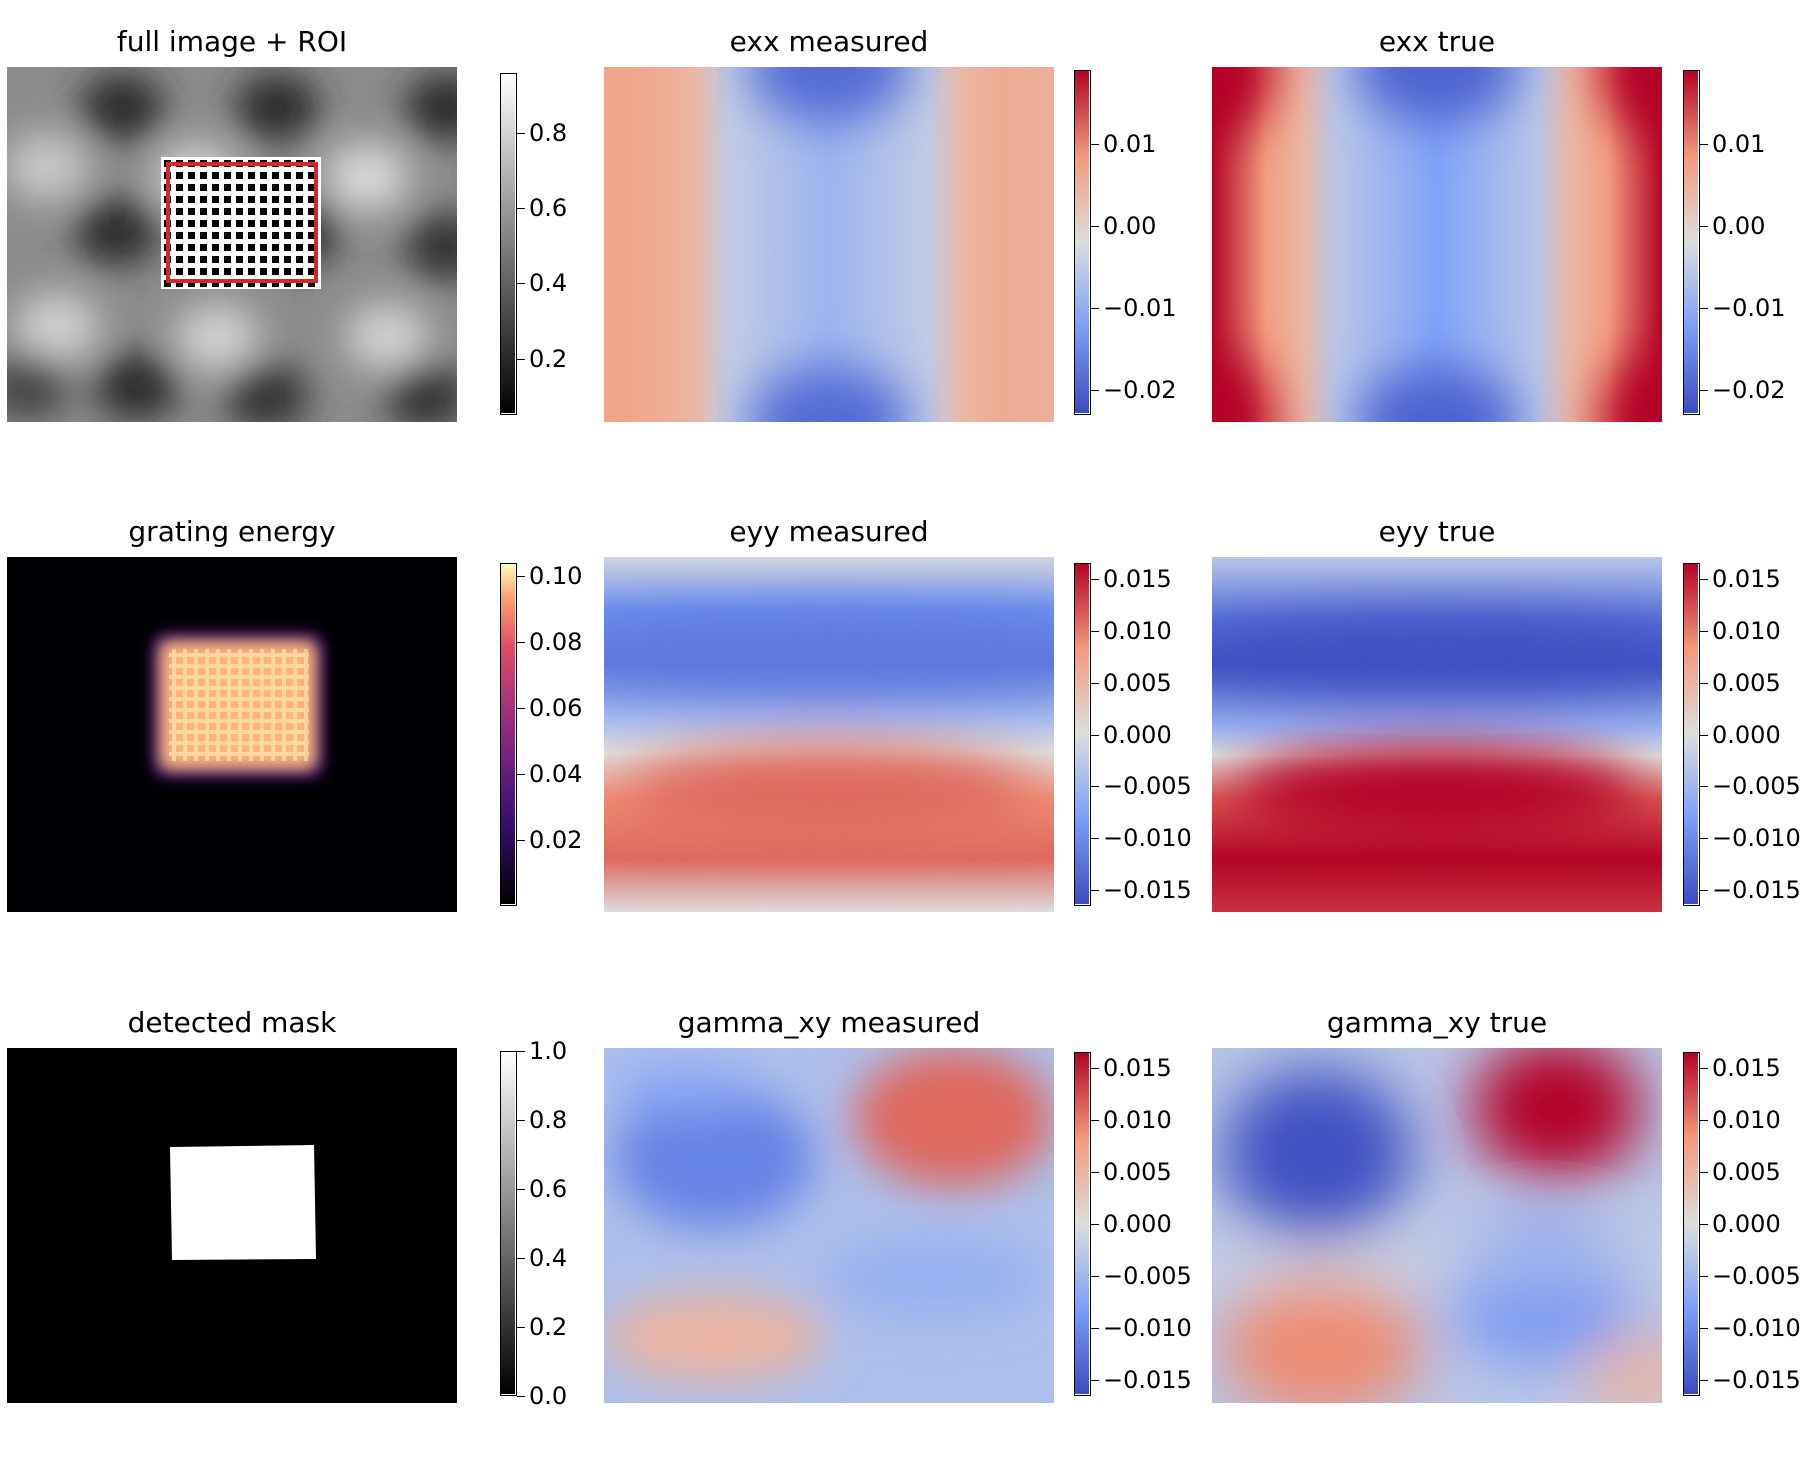 This screenshot has width=1802, height=1462. Describe the element at coordinates (1137, 734) in the screenshot. I see `colorbar-tick-label: 0.000` at that location.